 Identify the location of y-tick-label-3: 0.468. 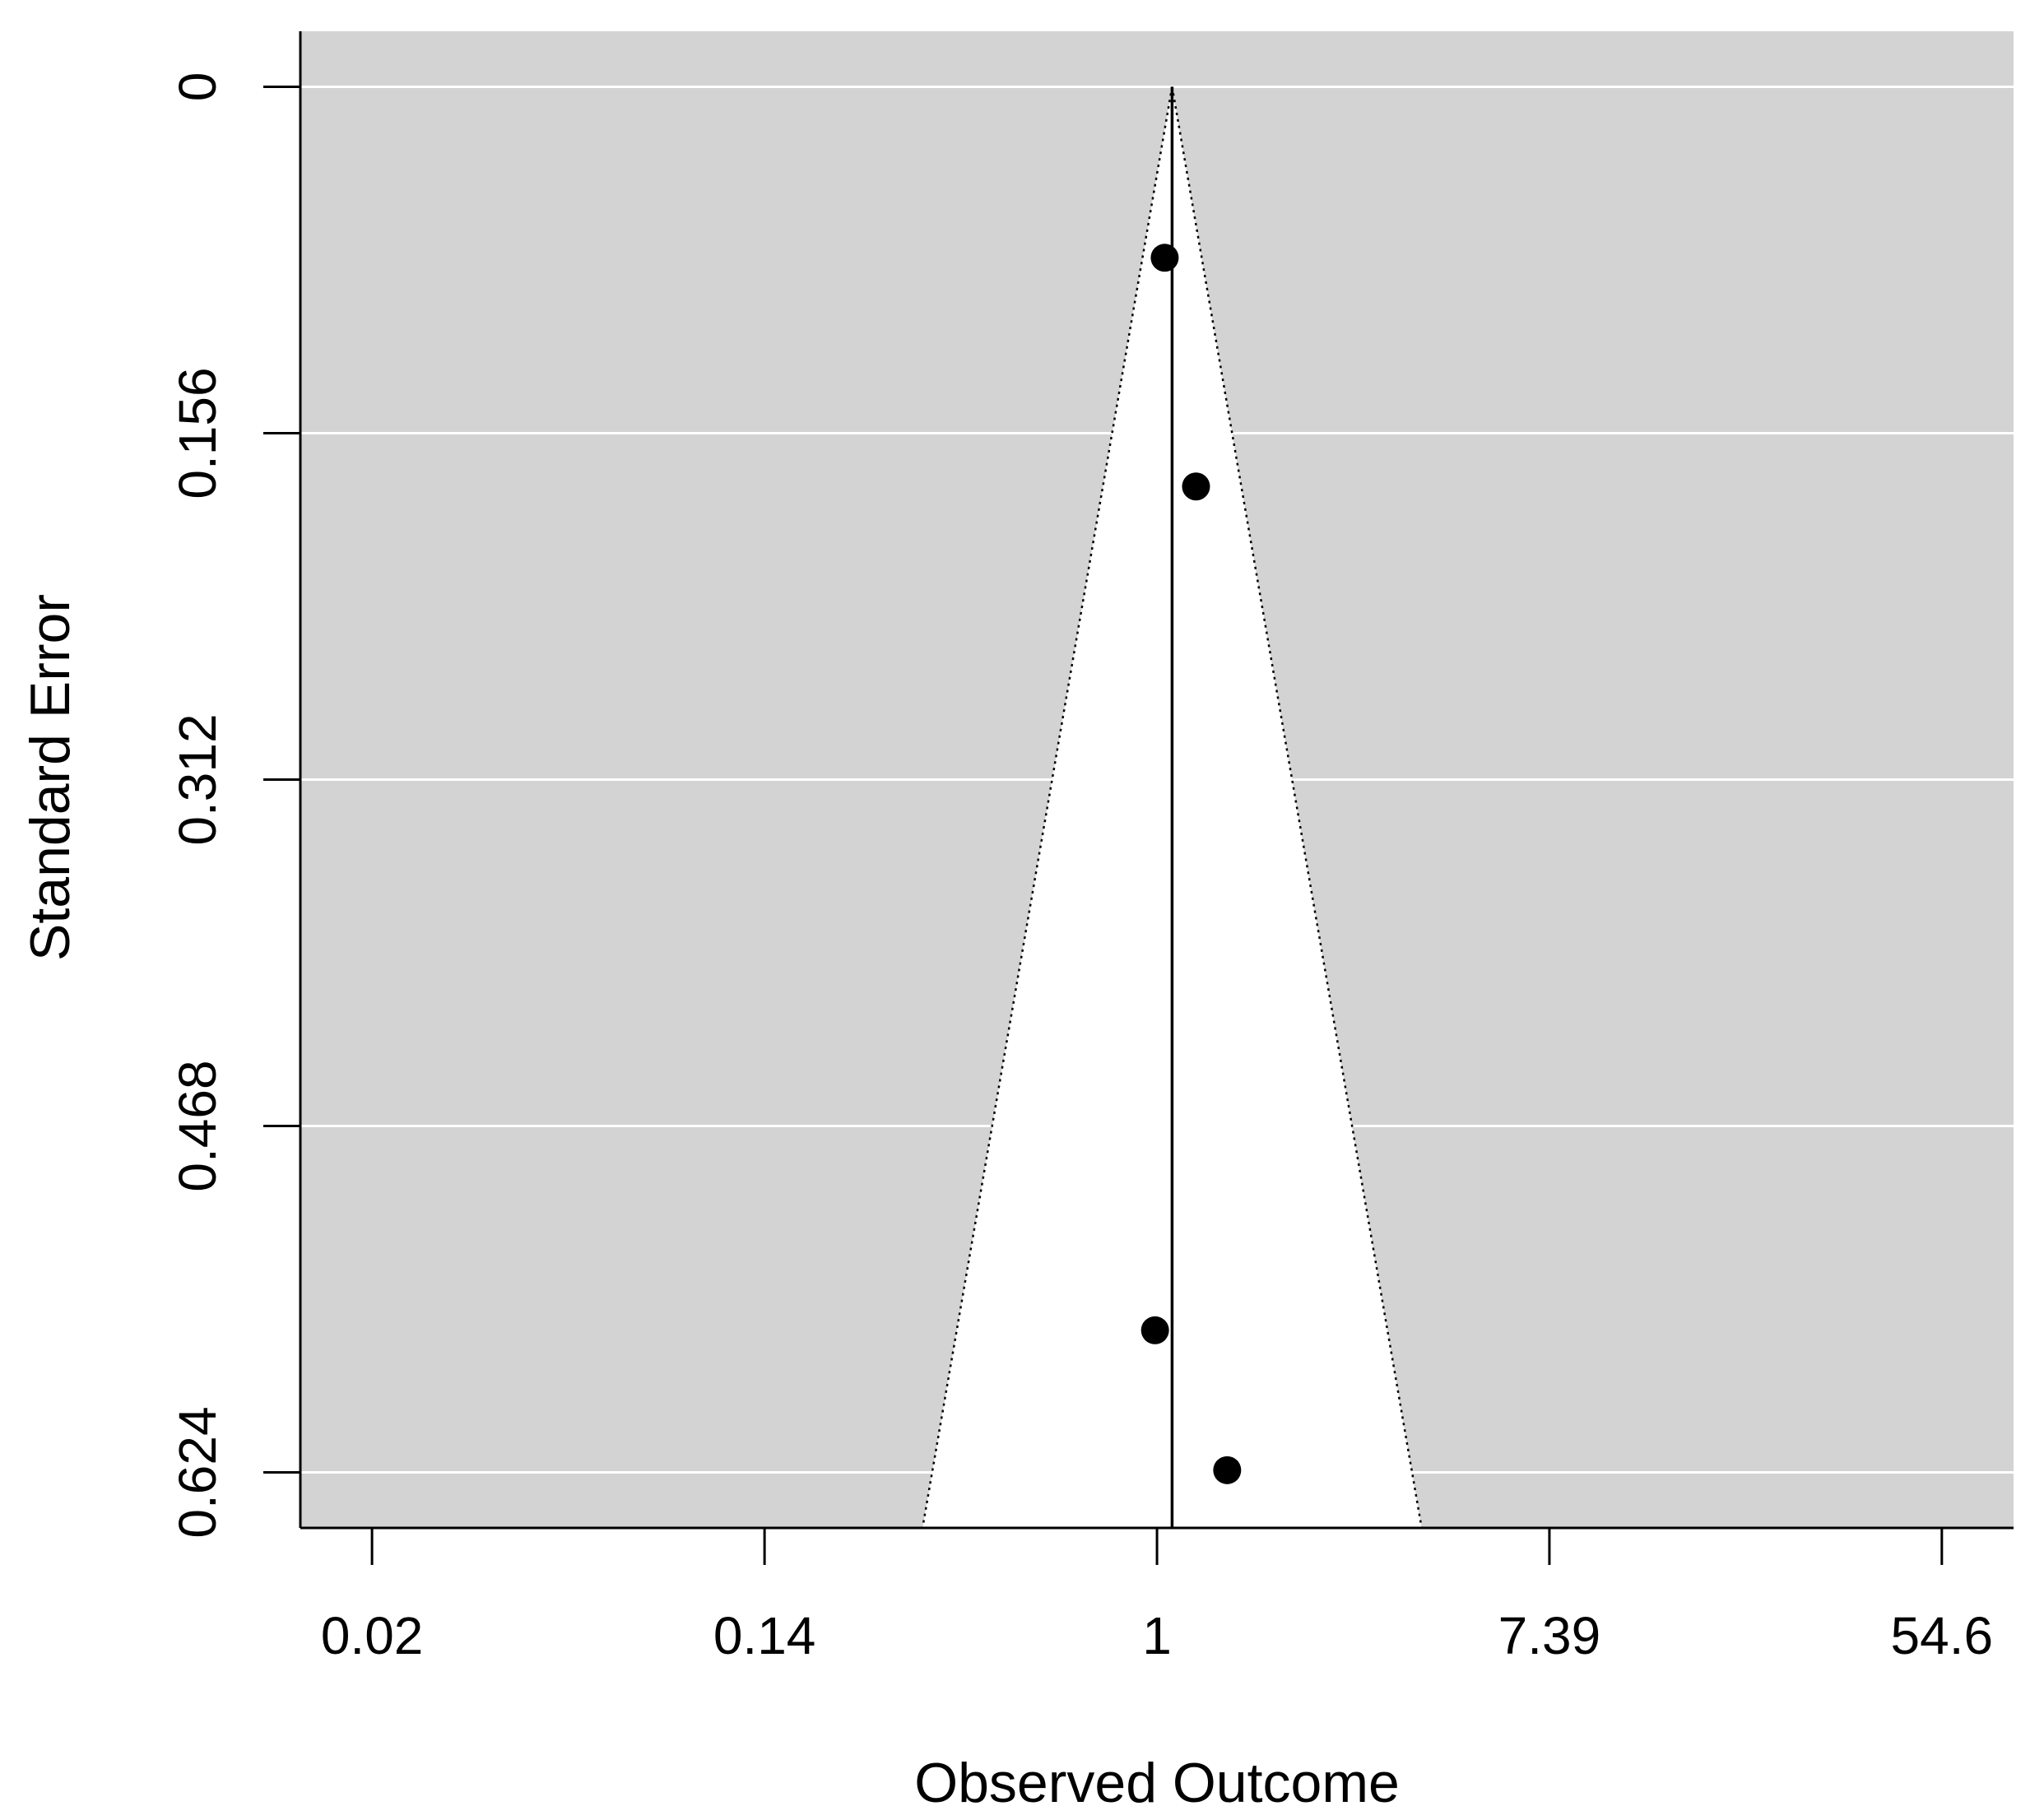
(197, 1125).